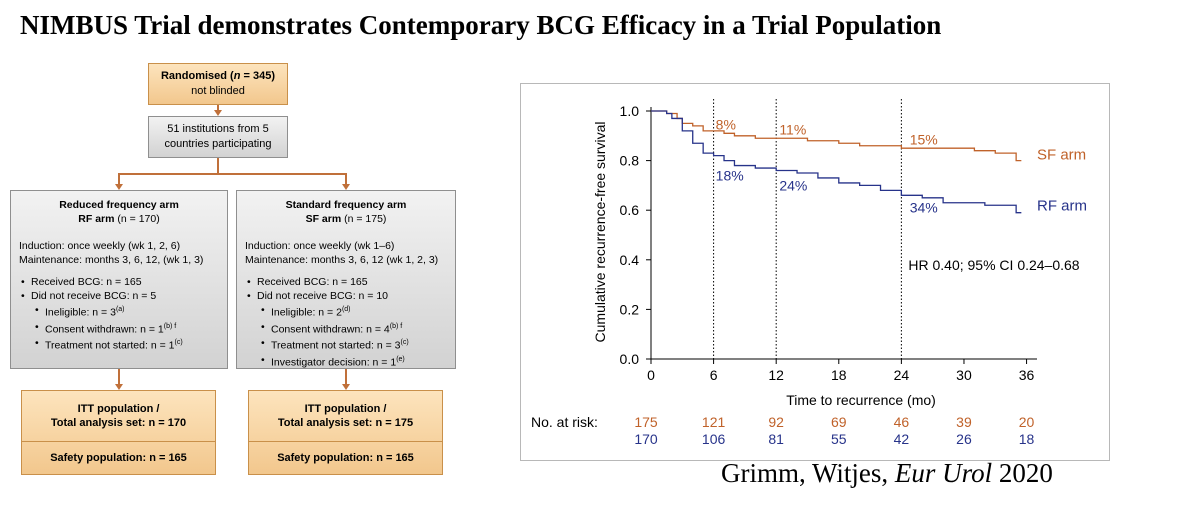 The image size is (1200, 509). What do you see at coordinates (218, 84) in the screenshot?
I see `randomised-box: Randomised (n = 345) not blinded` at bounding box center [218, 84].